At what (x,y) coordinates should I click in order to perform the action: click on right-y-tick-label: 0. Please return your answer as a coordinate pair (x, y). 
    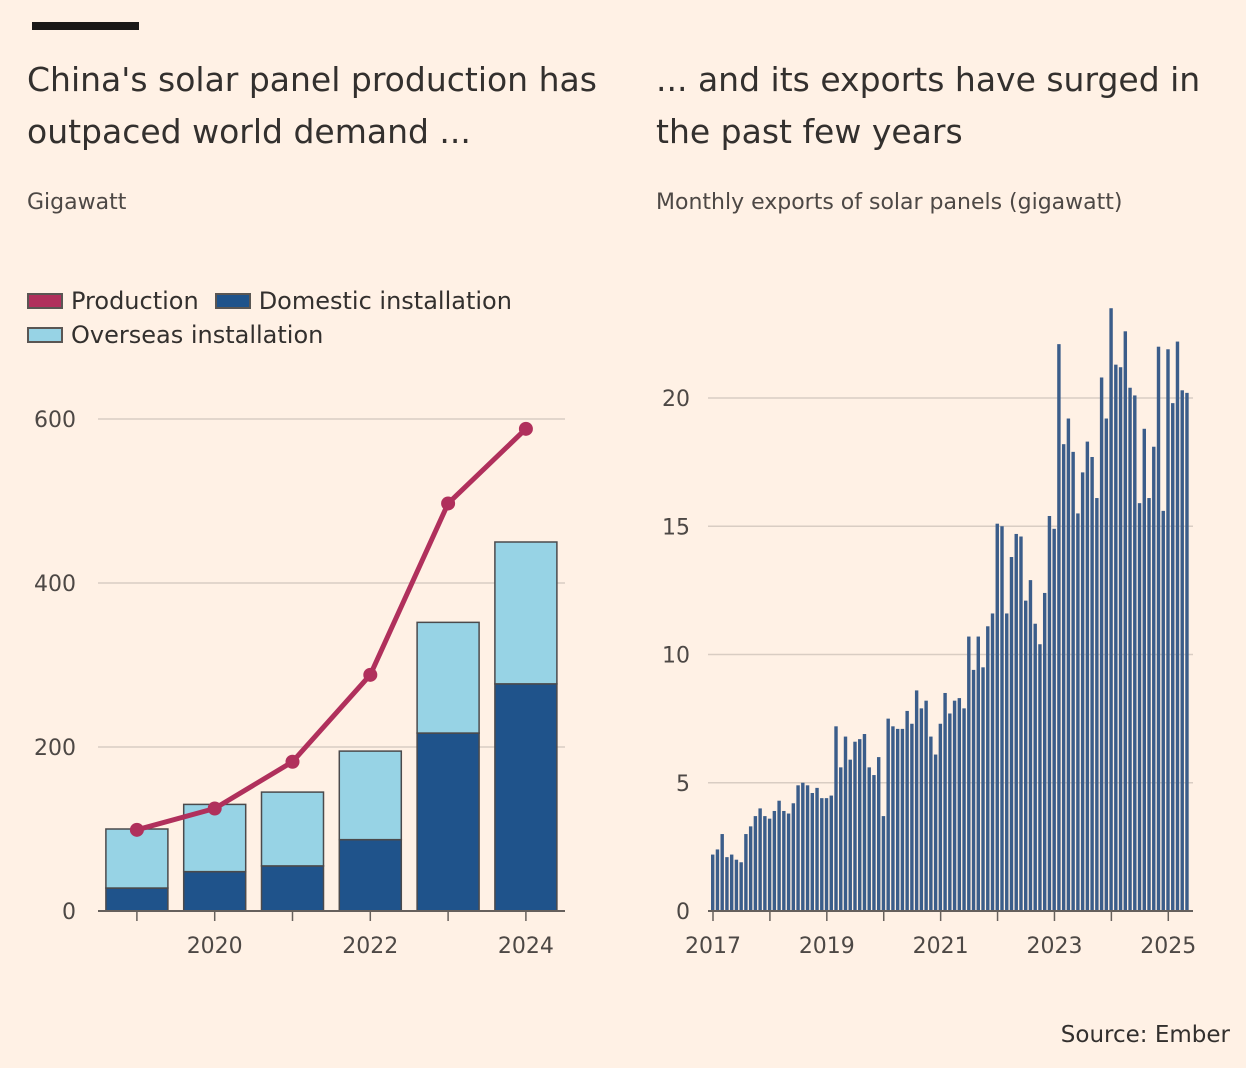
    Looking at the image, I should click on (683, 912).